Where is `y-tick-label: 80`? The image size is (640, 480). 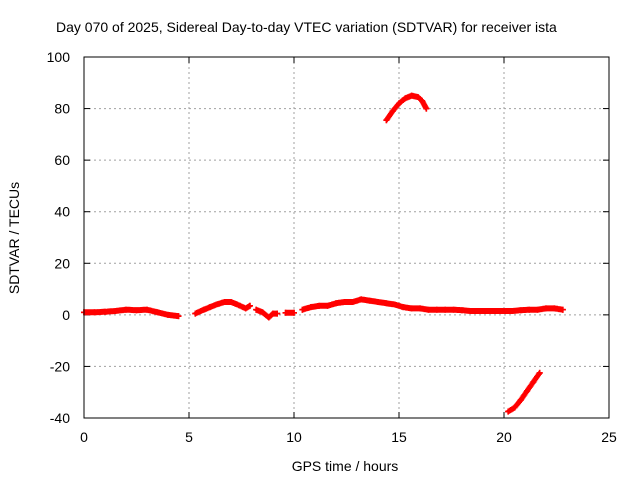 y-tick-label: 80 is located at coordinates (62, 109).